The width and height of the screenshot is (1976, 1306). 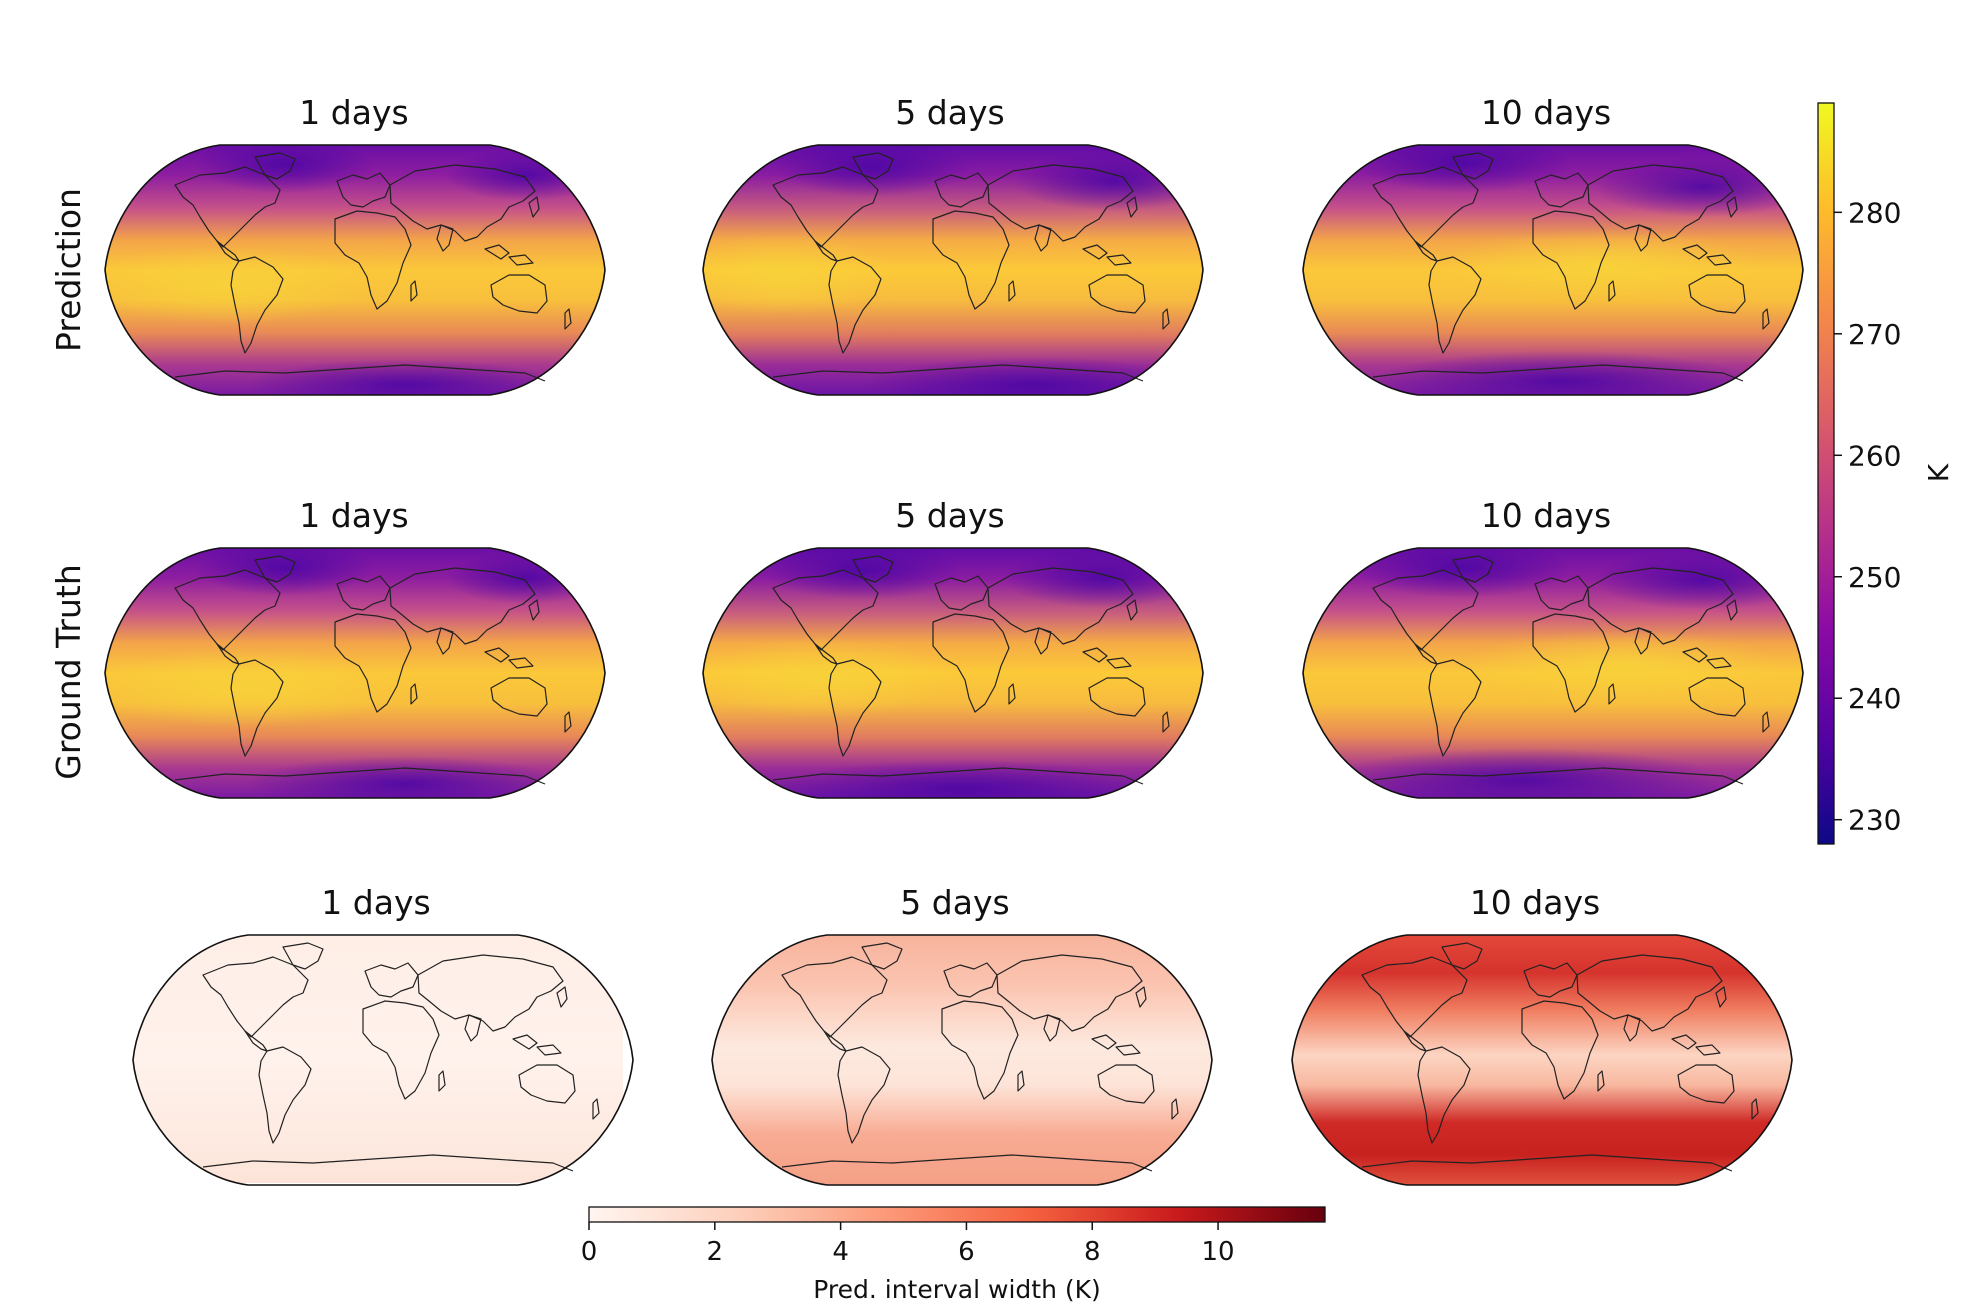 What do you see at coordinates (1218, 1252) in the screenshot?
I see `colorbar-interval-width-tick-label: 10` at bounding box center [1218, 1252].